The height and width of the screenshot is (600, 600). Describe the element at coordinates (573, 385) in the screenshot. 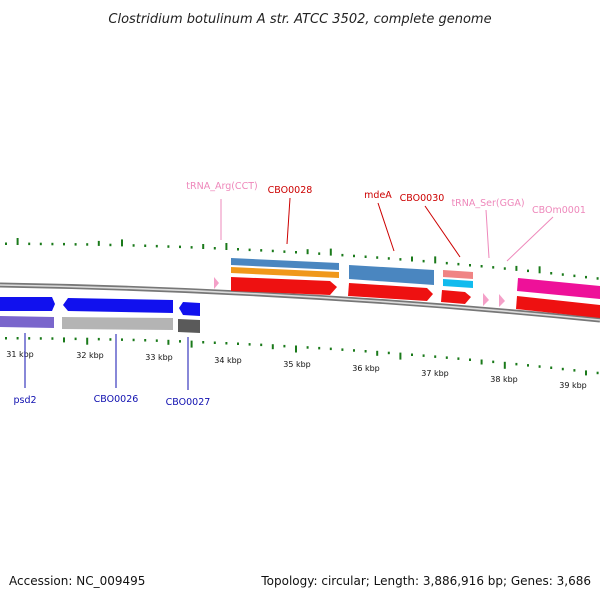

I see `tick-label-39: 39 kbp` at that location.